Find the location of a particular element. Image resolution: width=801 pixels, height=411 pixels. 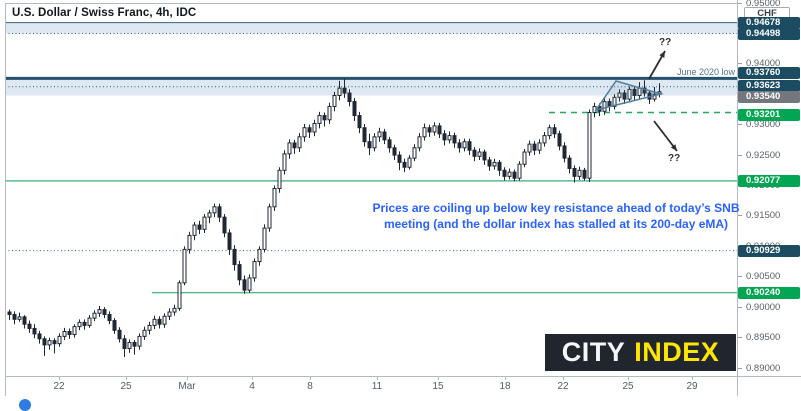

time-axis-border is located at coordinates (403, 376).